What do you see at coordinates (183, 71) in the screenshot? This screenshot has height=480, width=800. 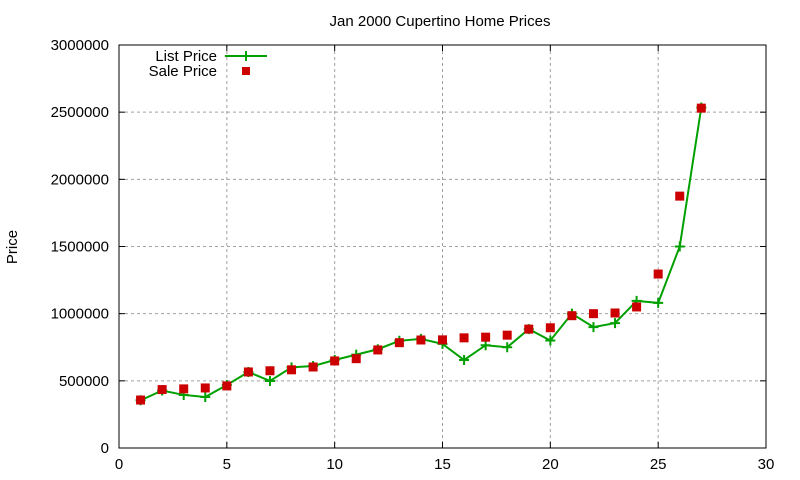 I see `legend-label-sale-price: Sale Price` at bounding box center [183, 71].